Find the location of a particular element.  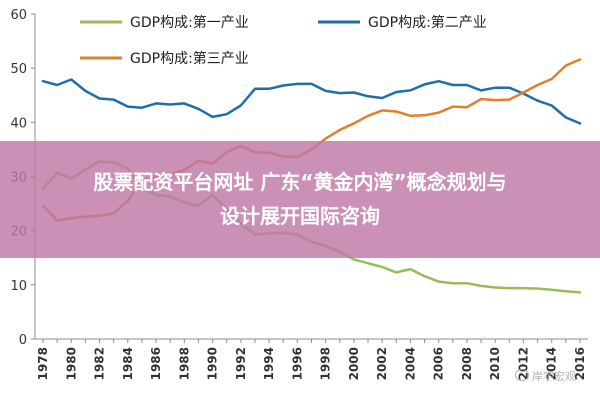

watermark-text: 岸宇宏观 is located at coordinates (554, 376).